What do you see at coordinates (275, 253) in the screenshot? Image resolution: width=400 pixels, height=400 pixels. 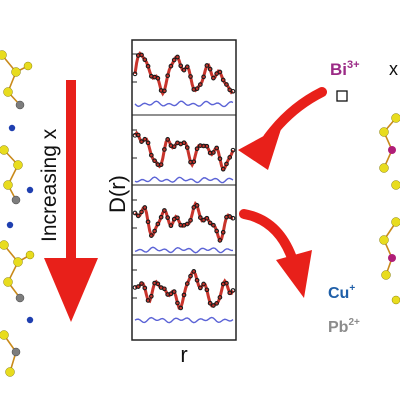 I see `curved-arrow-down` at bounding box center [275, 253].